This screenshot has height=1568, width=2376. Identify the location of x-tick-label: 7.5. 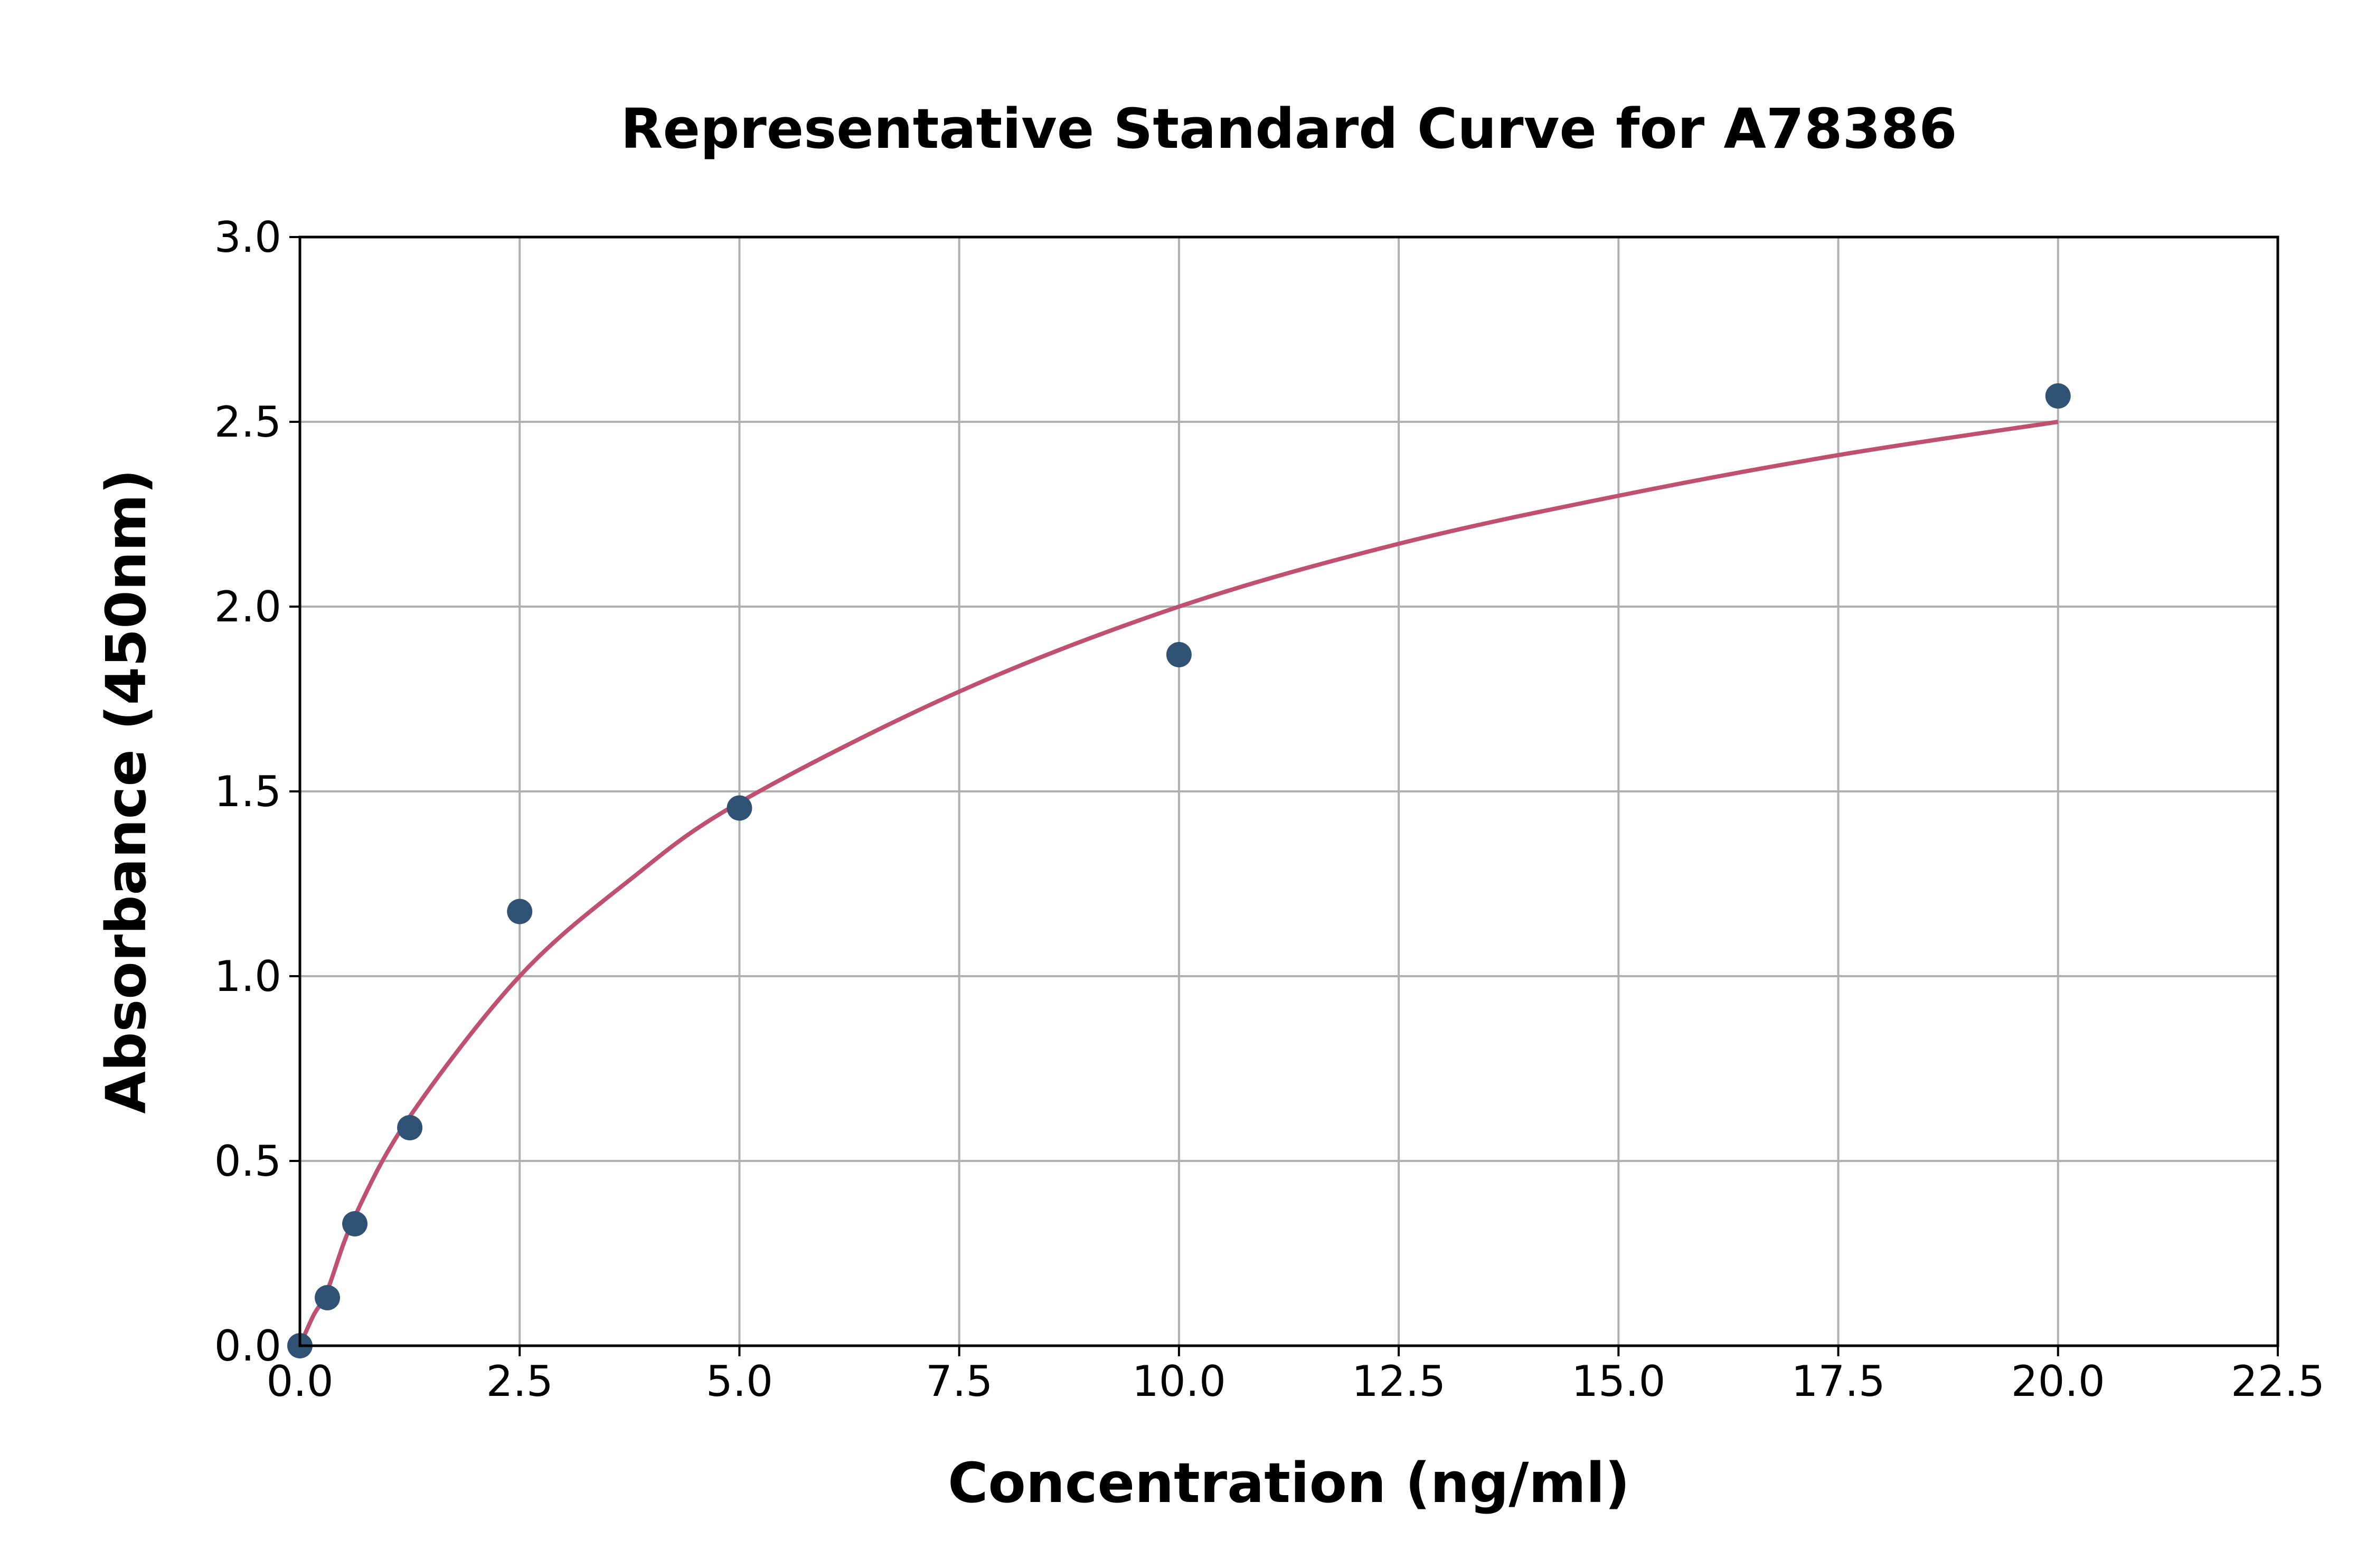
(959, 1382).